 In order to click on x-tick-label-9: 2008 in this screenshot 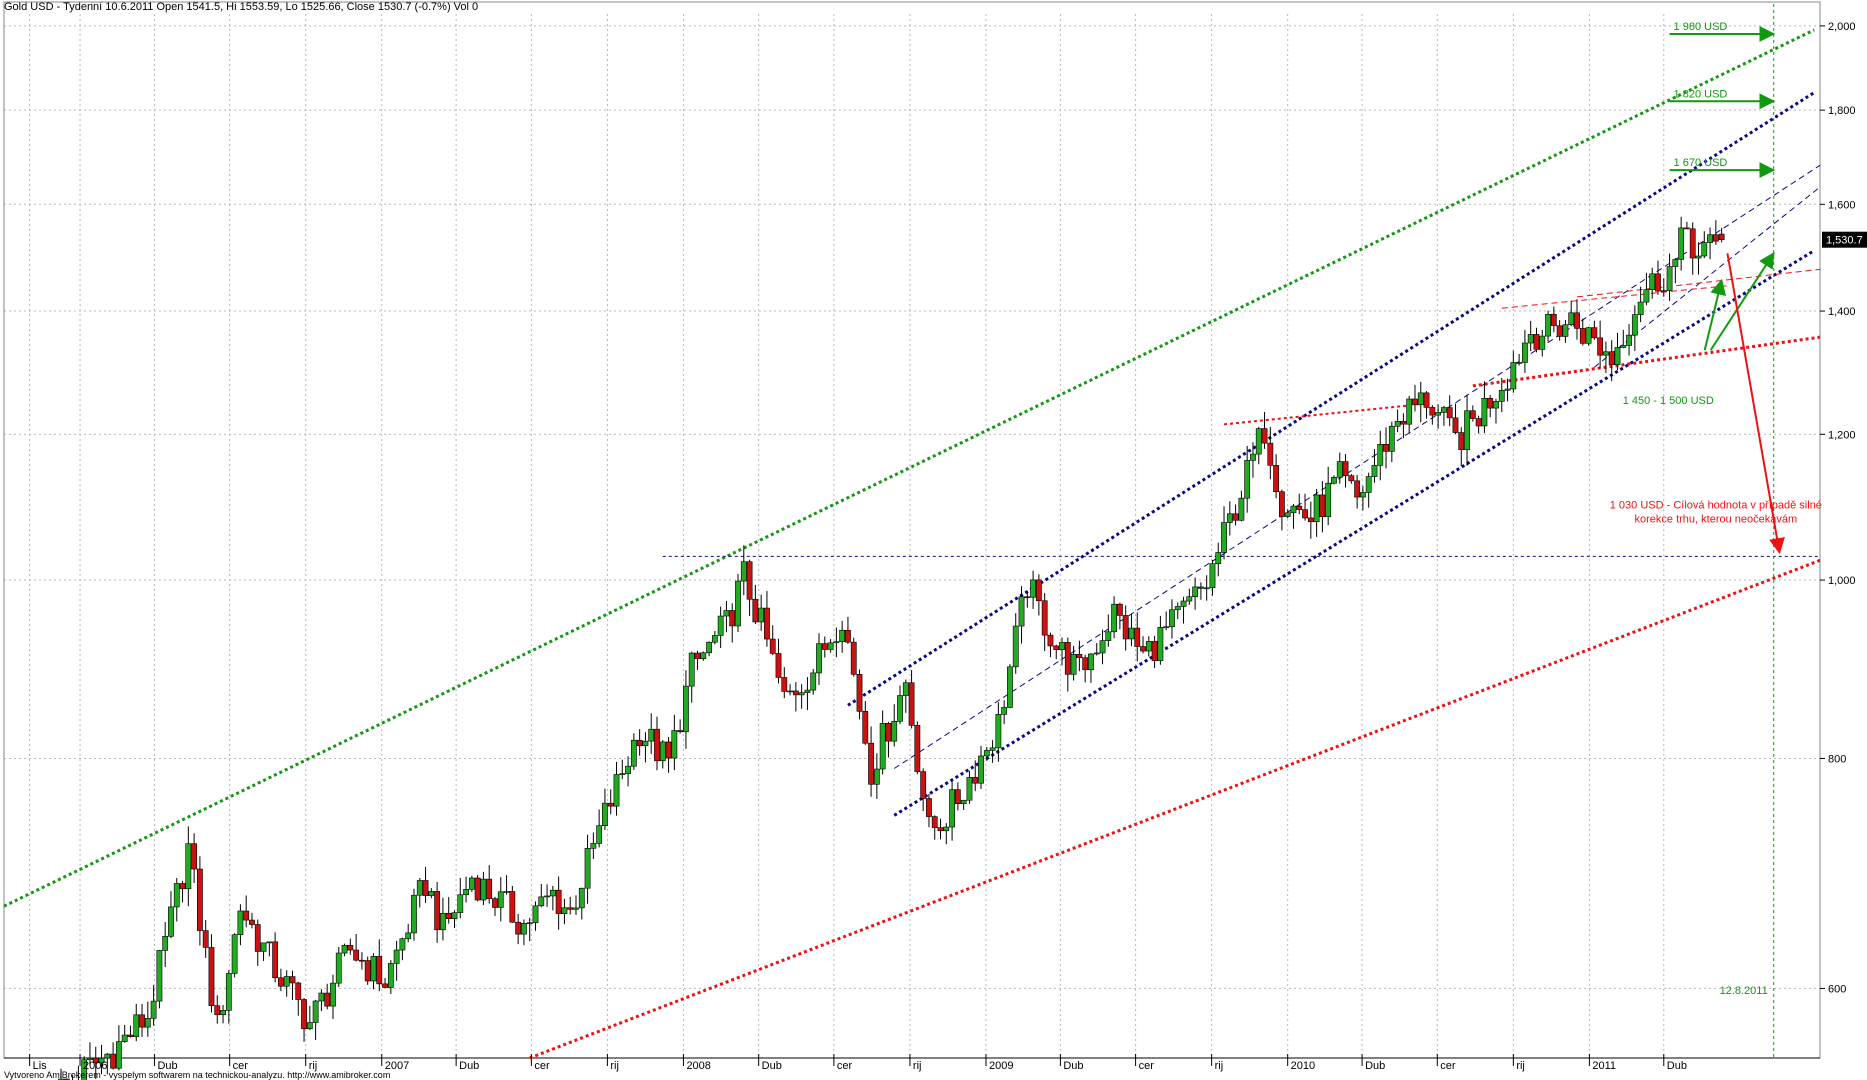, I will do `click(698, 1066)`.